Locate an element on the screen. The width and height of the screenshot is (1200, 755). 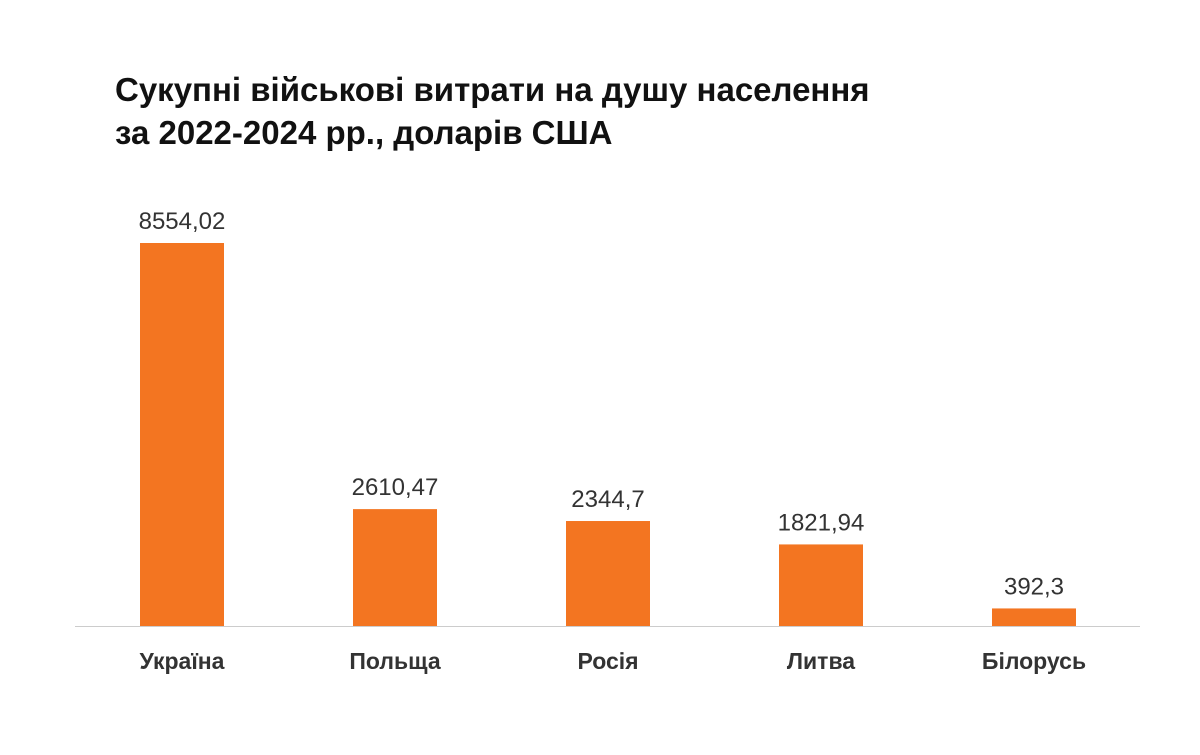
value-label-3: 1821,94 is located at coordinates (821, 522).